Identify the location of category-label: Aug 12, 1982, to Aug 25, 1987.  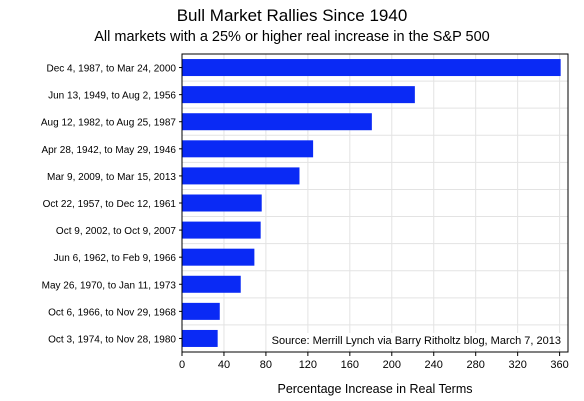
(109, 123).